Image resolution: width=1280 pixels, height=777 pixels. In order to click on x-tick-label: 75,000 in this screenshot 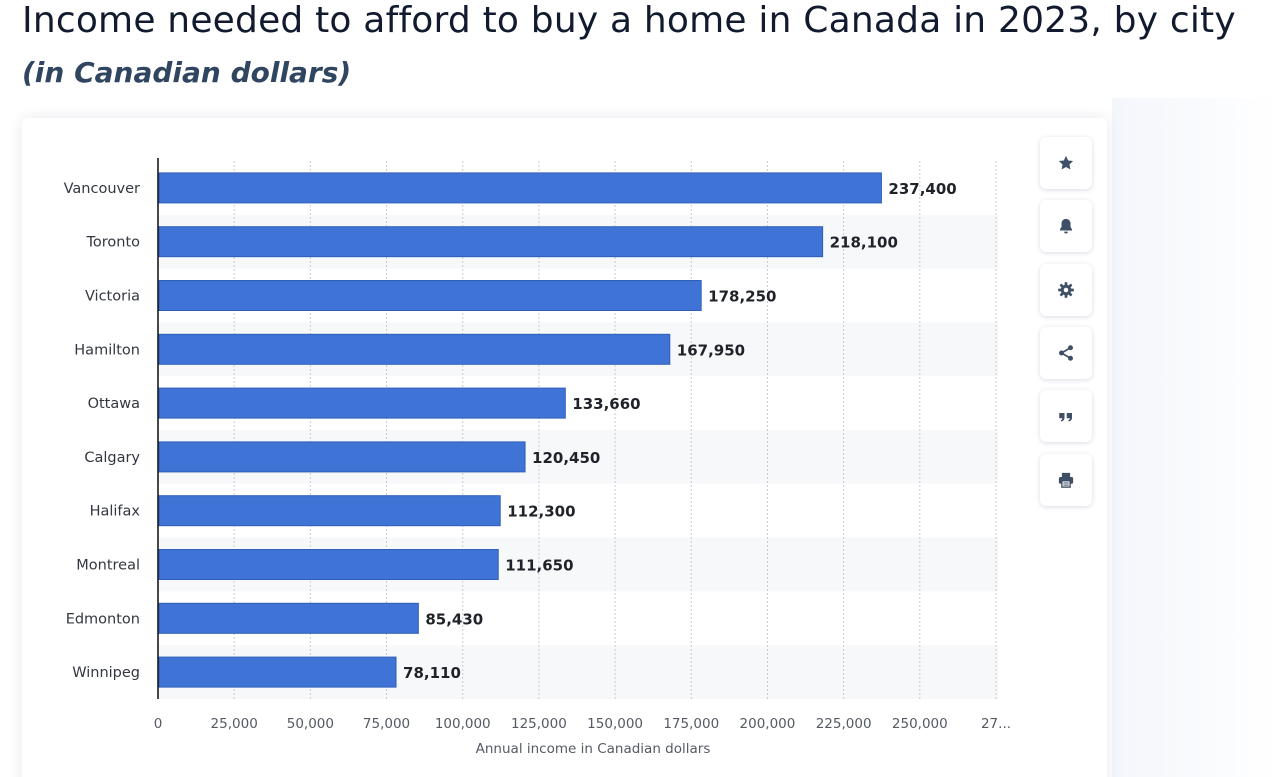, I will do `click(386, 724)`.